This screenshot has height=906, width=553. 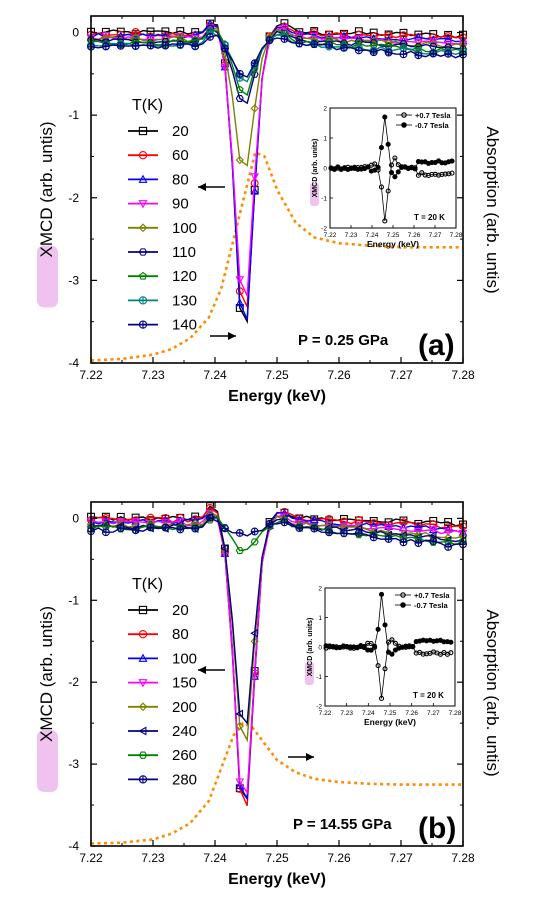 What do you see at coordinates (184, 779) in the screenshot?
I see `legend-label: 280` at bounding box center [184, 779].